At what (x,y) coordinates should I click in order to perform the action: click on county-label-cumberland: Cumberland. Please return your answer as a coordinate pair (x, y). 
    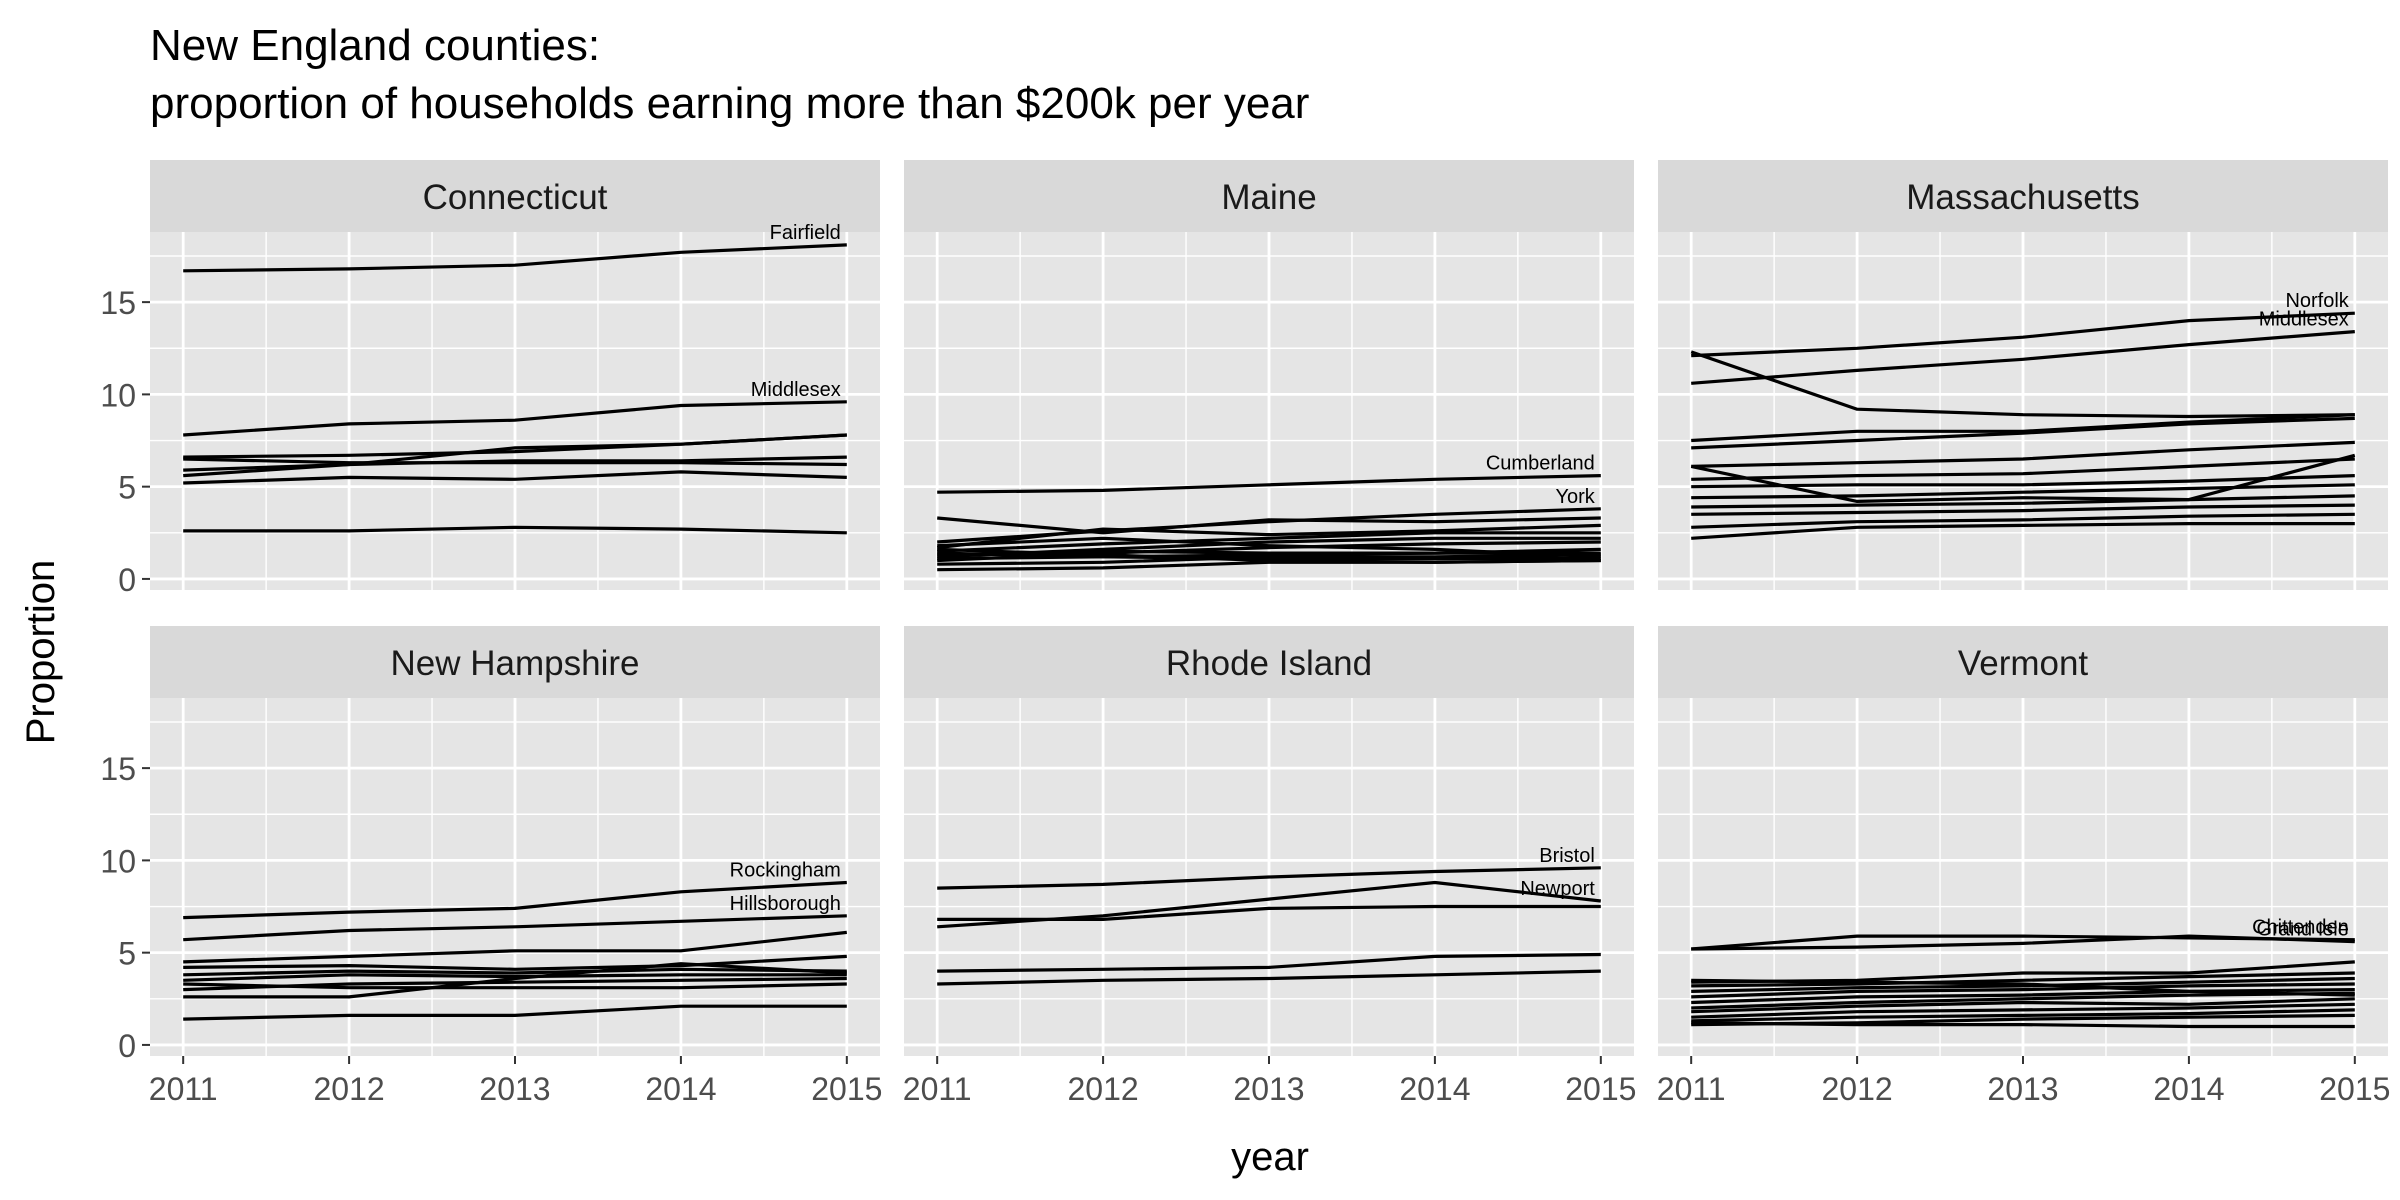
    Looking at the image, I should click on (1540, 464).